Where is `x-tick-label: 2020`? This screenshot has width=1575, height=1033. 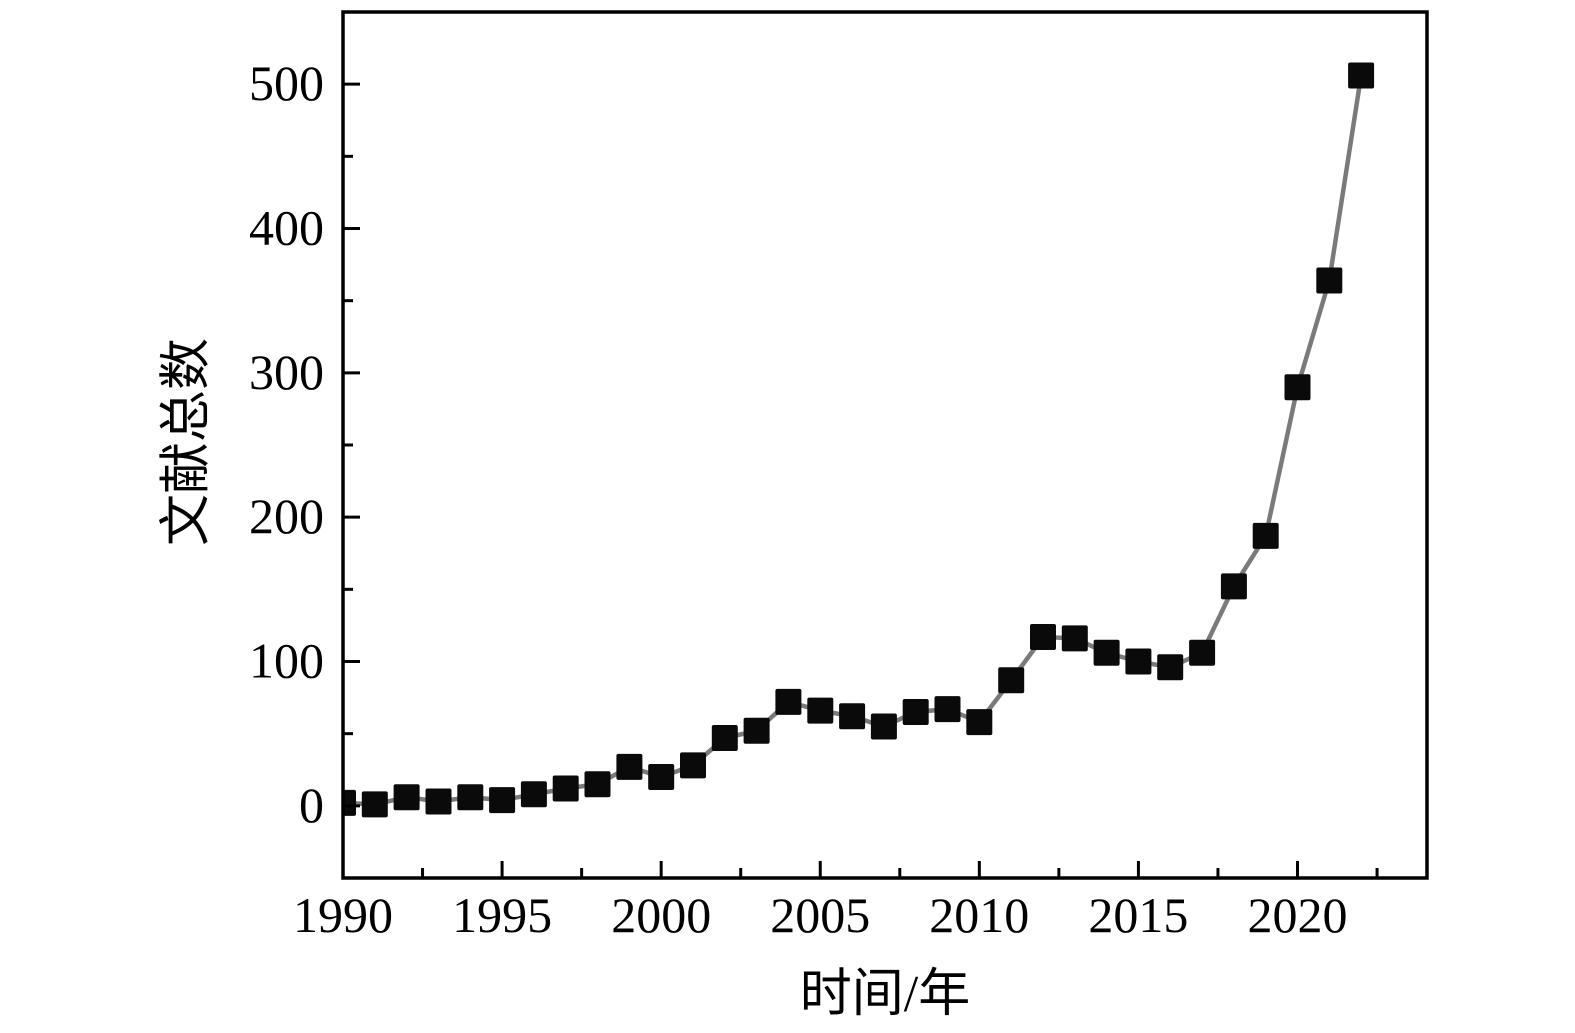 x-tick-label: 2020 is located at coordinates (1298, 915).